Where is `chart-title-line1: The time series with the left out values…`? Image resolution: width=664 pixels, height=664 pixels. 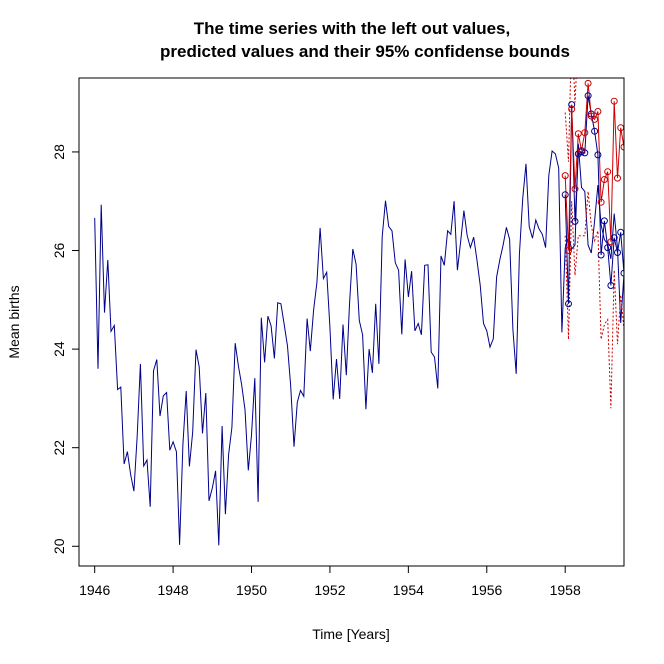
chart-title-line1: The time series with the left out values… is located at coordinates (352, 28).